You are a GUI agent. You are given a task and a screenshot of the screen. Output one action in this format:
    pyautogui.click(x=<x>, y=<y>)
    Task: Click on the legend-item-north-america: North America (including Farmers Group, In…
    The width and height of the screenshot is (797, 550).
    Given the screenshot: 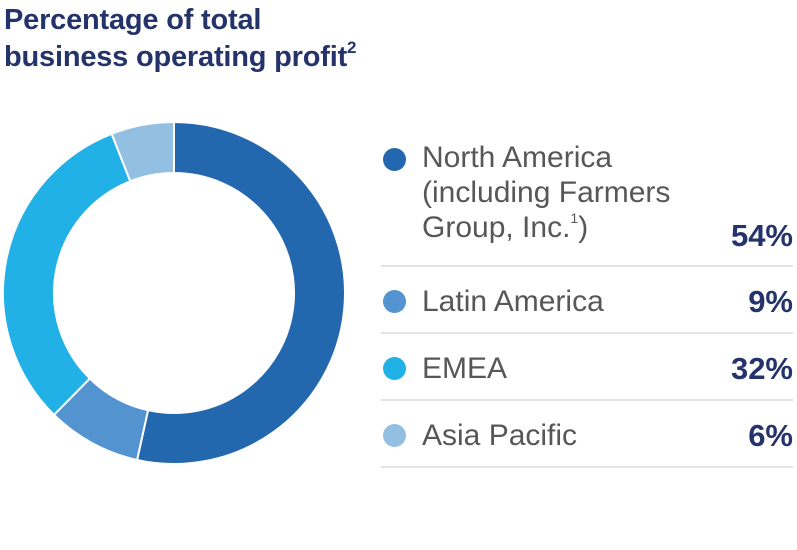 What is the action you would take?
    pyautogui.click(x=587, y=198)
    